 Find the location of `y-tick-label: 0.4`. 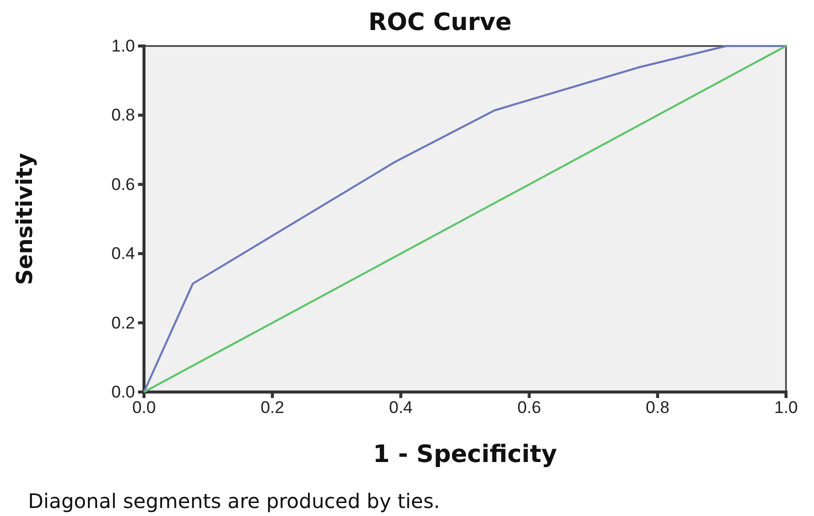

y-tick-label: 0.4 is located at coordinates (123, 254).